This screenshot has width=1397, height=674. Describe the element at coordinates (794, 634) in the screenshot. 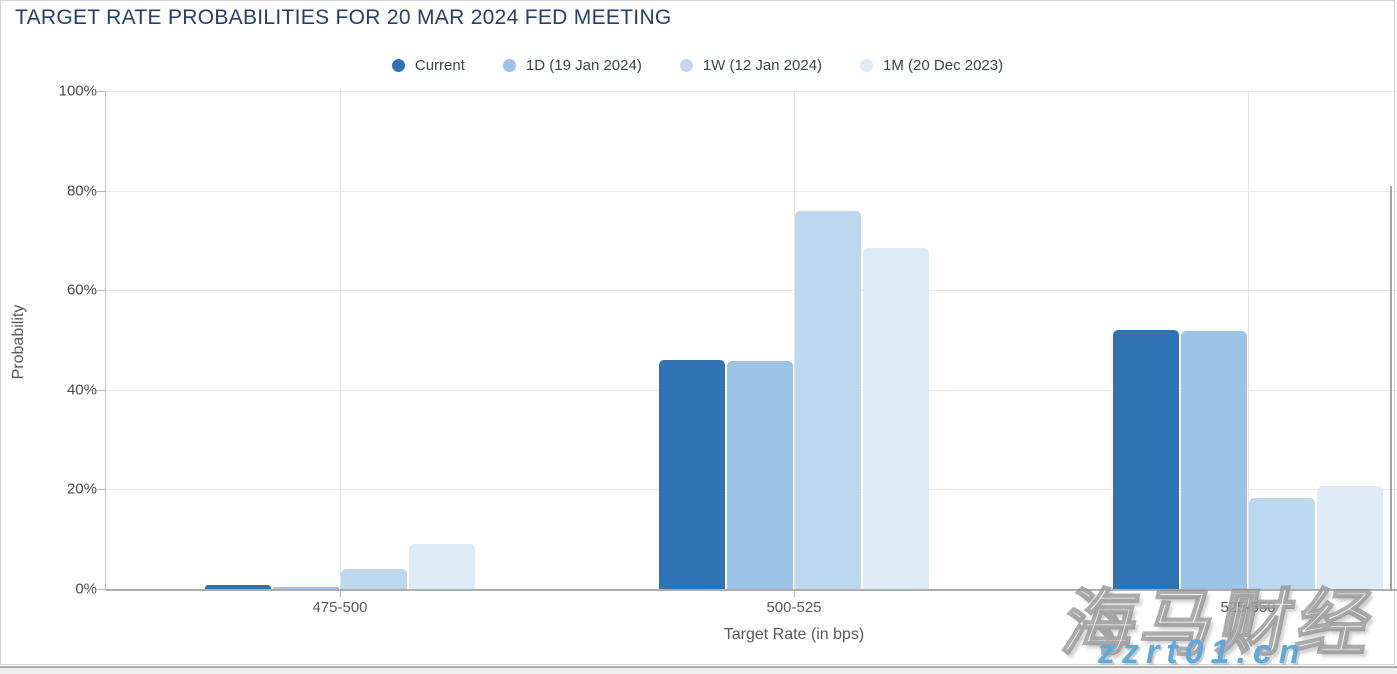

I see `x-axis-title: Target Rate (in bps)` at that location.